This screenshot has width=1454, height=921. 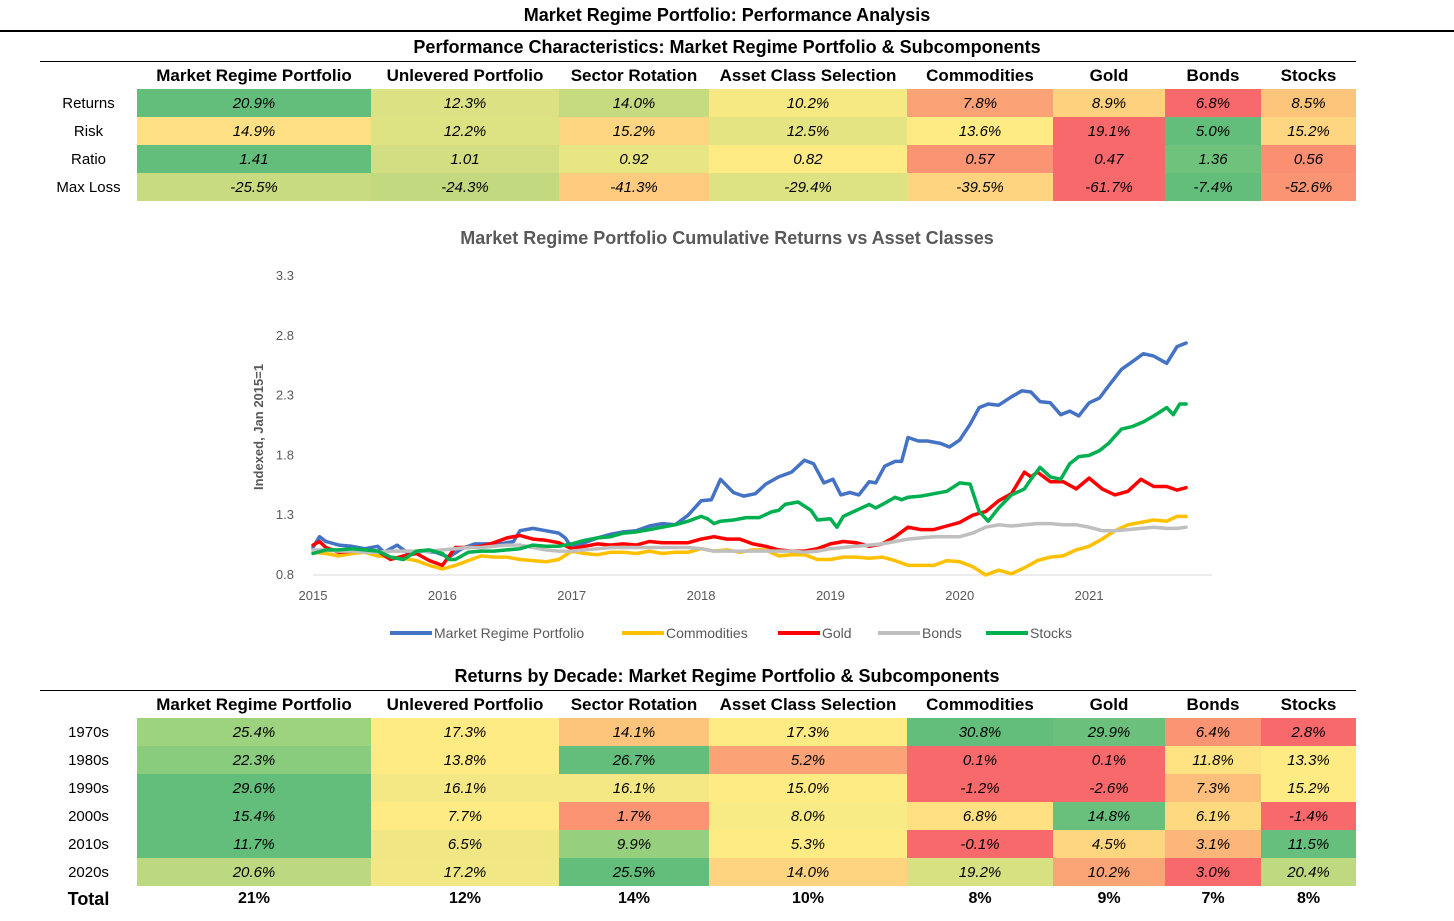 What do you see at coordinates (1213, 844) in the screenshot?
I see `table-cell: 3.1%` at bounding box center [1213, 844].